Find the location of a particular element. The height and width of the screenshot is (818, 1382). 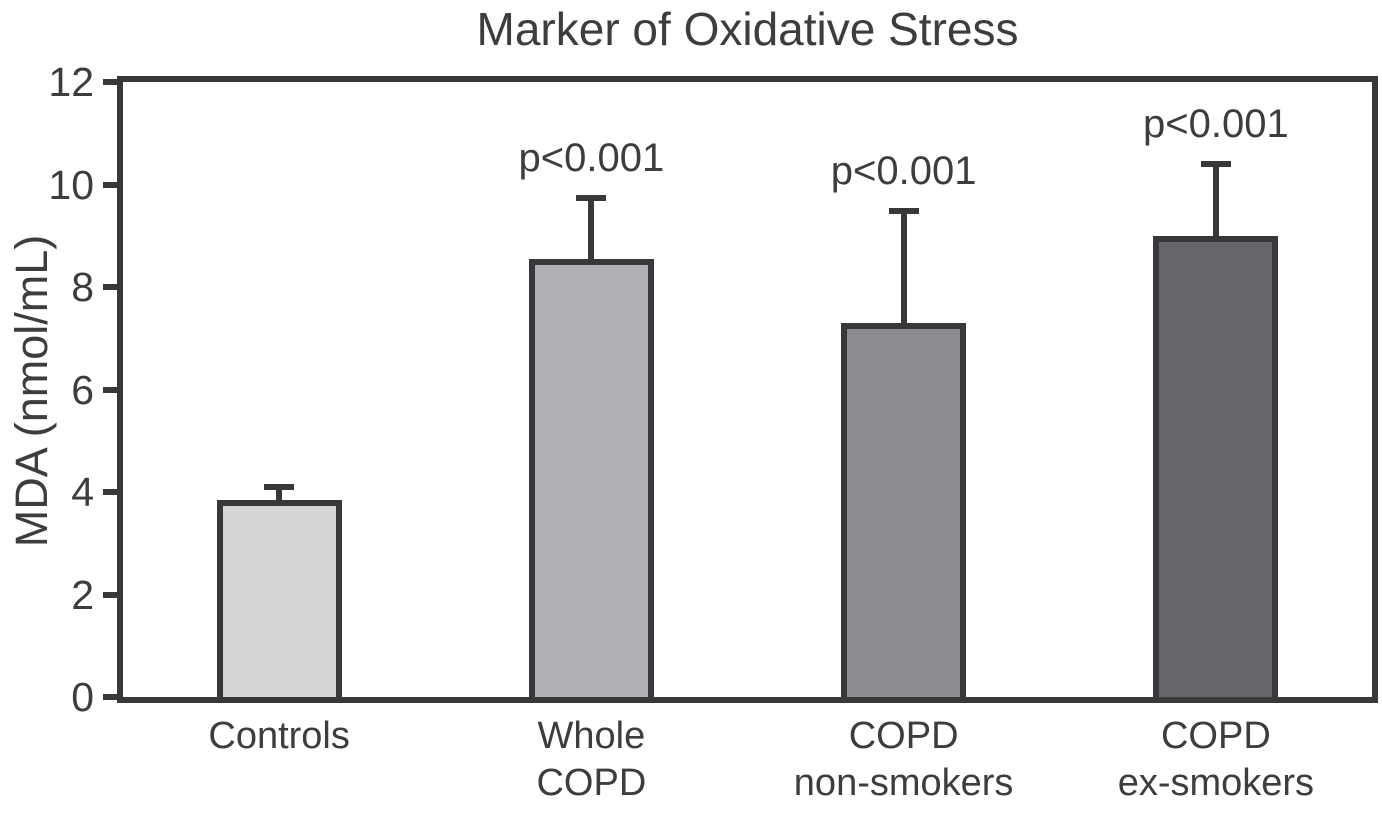

y-tick-label: 4 is located at coordinates (82, 492).